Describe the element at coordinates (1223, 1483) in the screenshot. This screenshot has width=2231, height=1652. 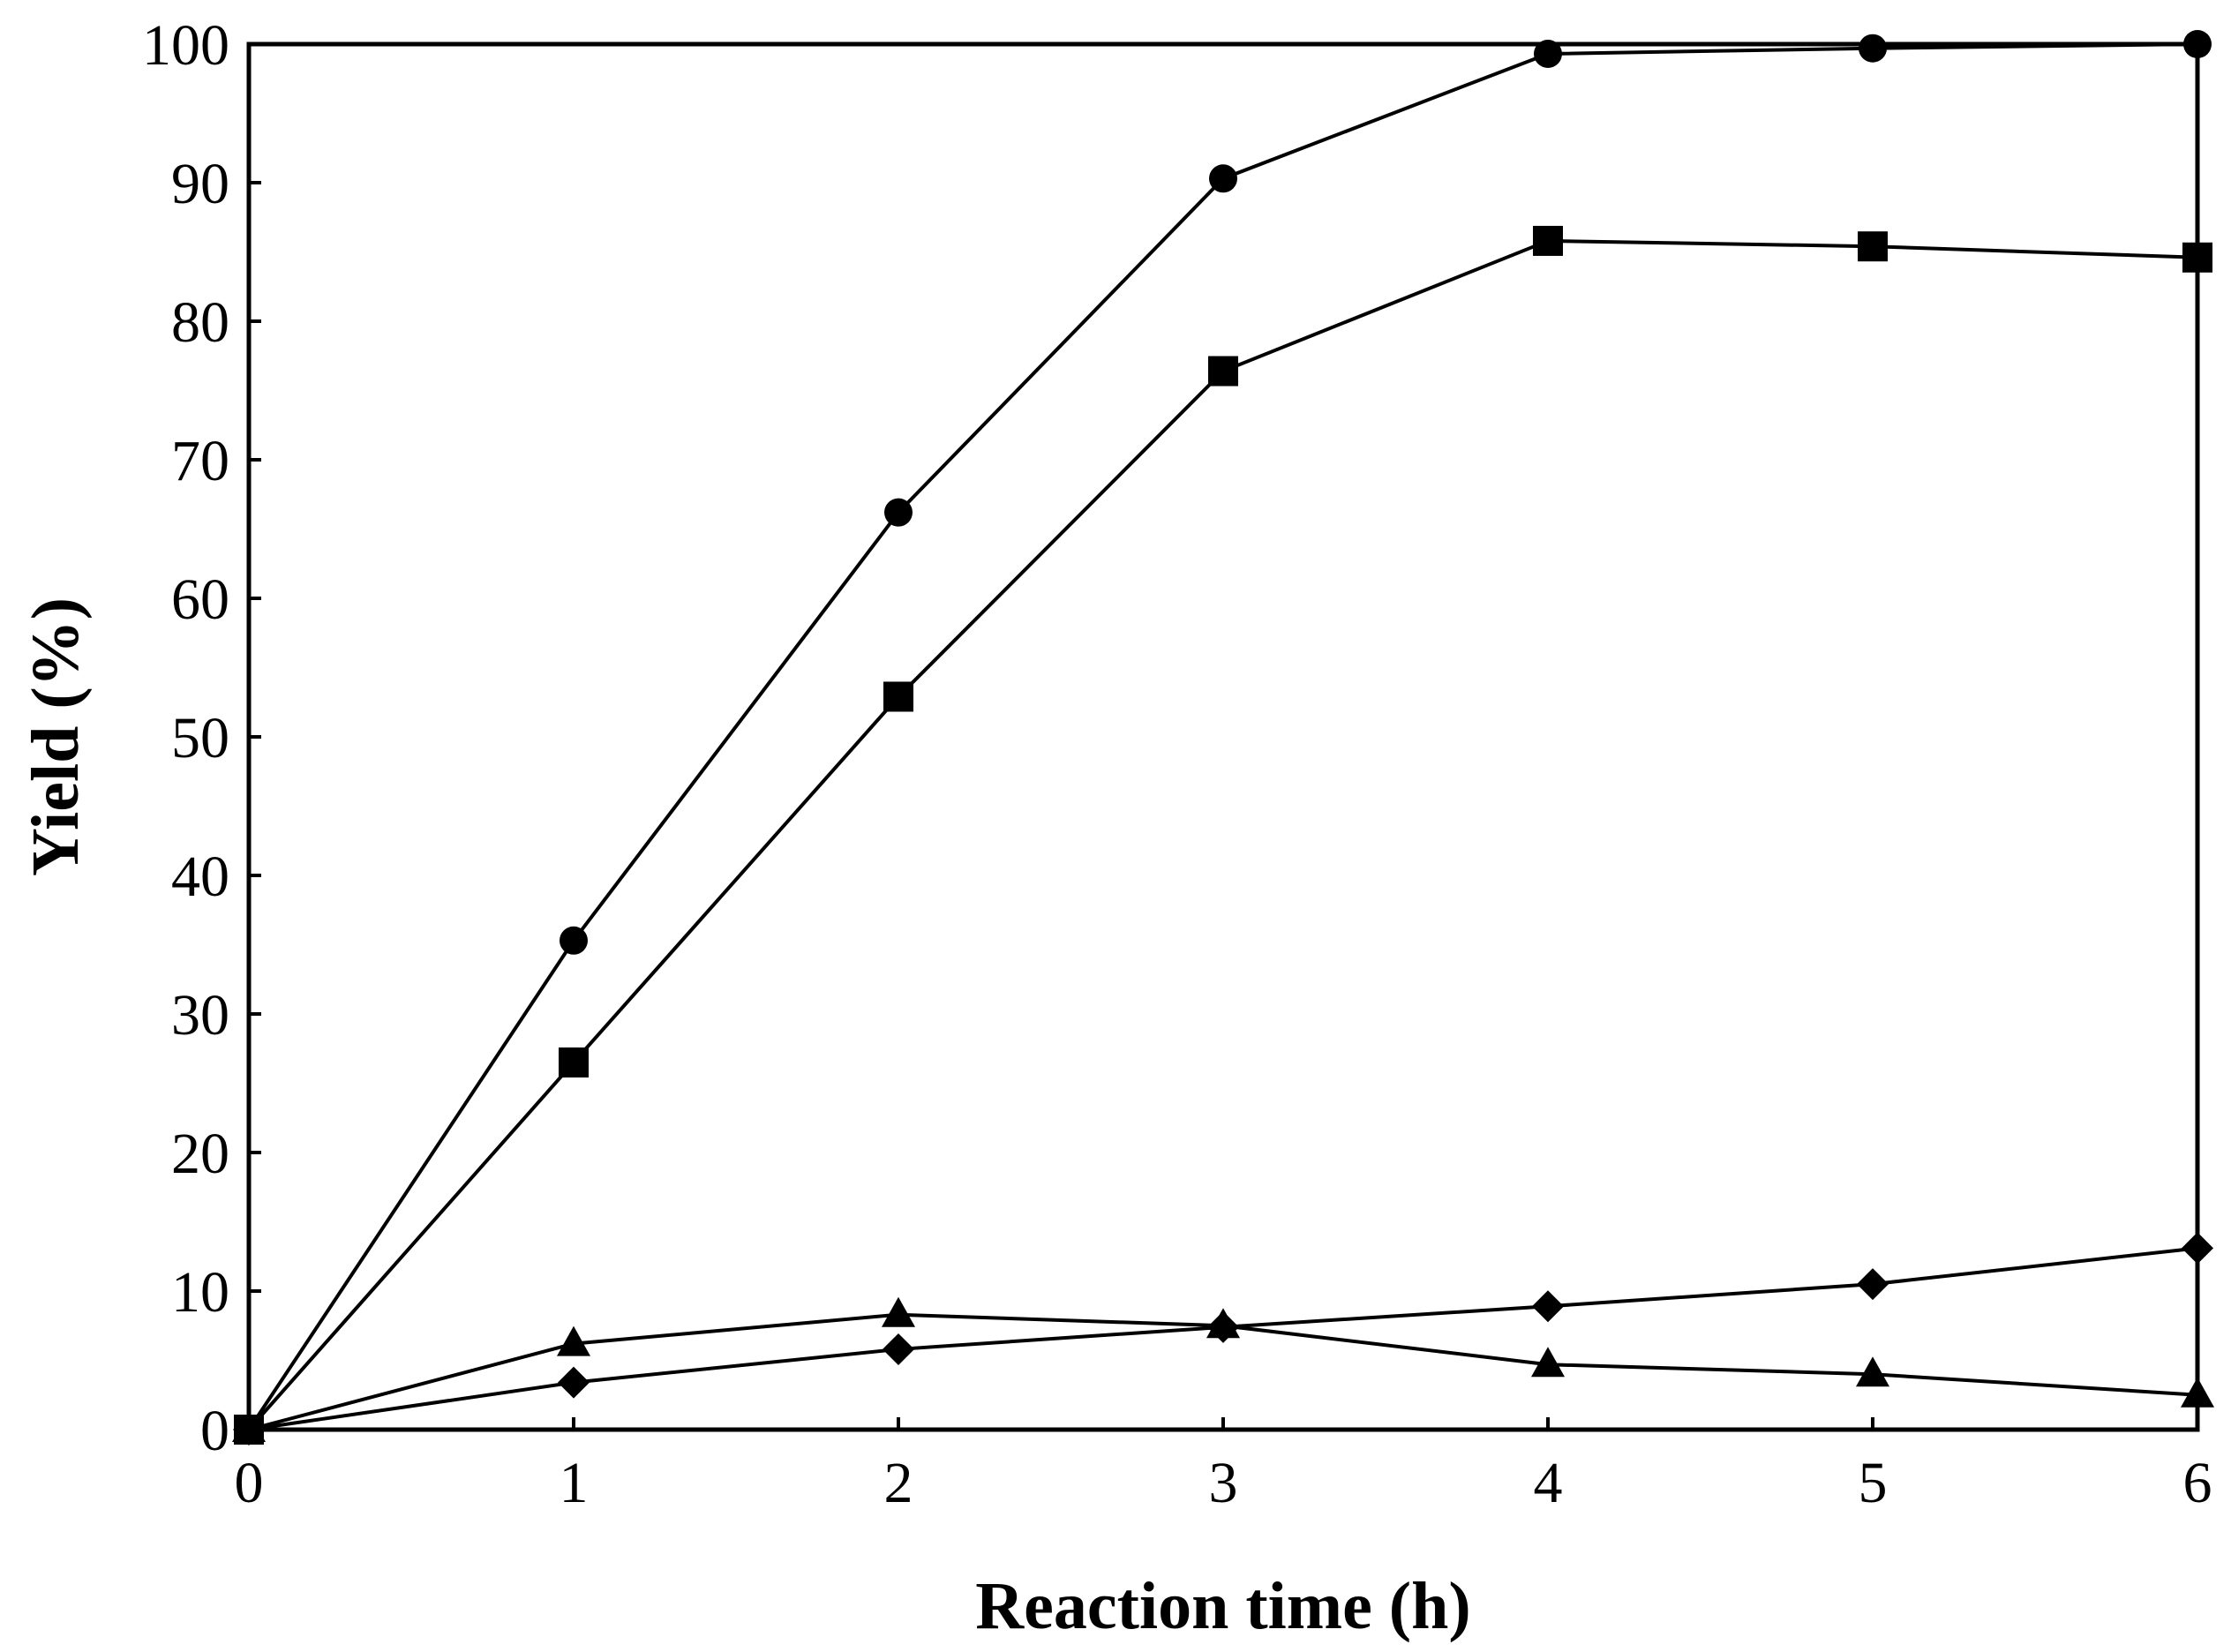
I see `x-tick-label-3: 3` at that location.